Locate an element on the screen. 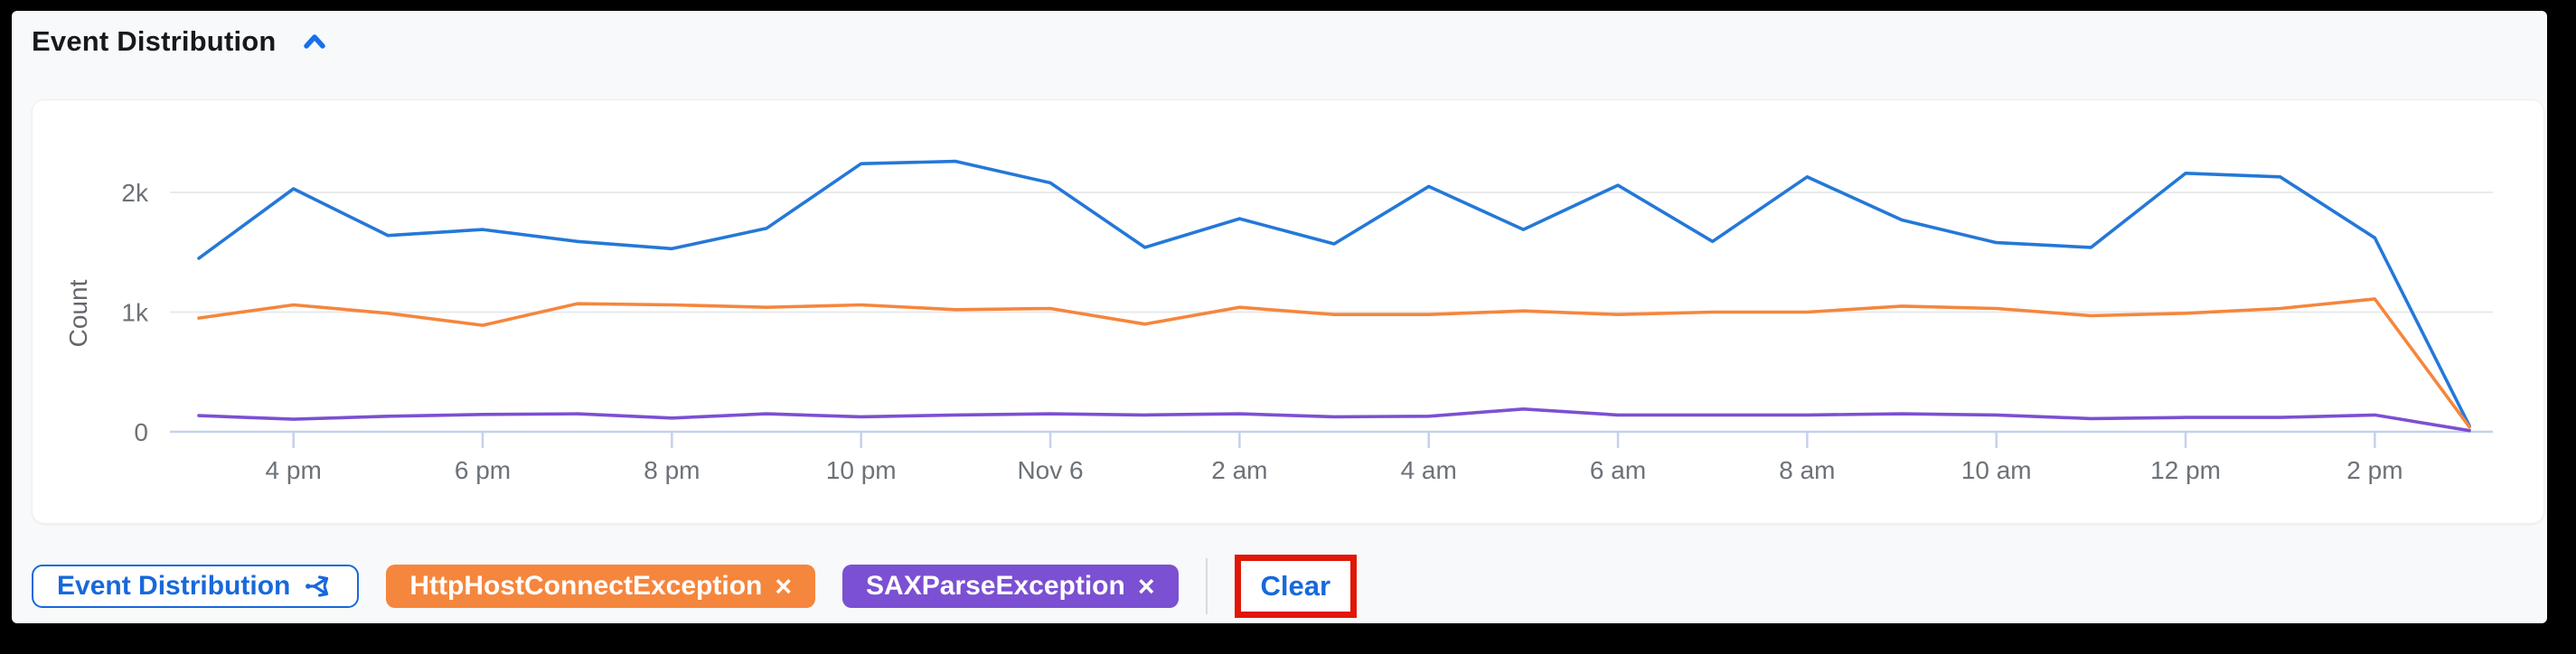 This screenshot has height=654, width=2576. x-tick-label: 2 am is located at coordinates (1239, 470).